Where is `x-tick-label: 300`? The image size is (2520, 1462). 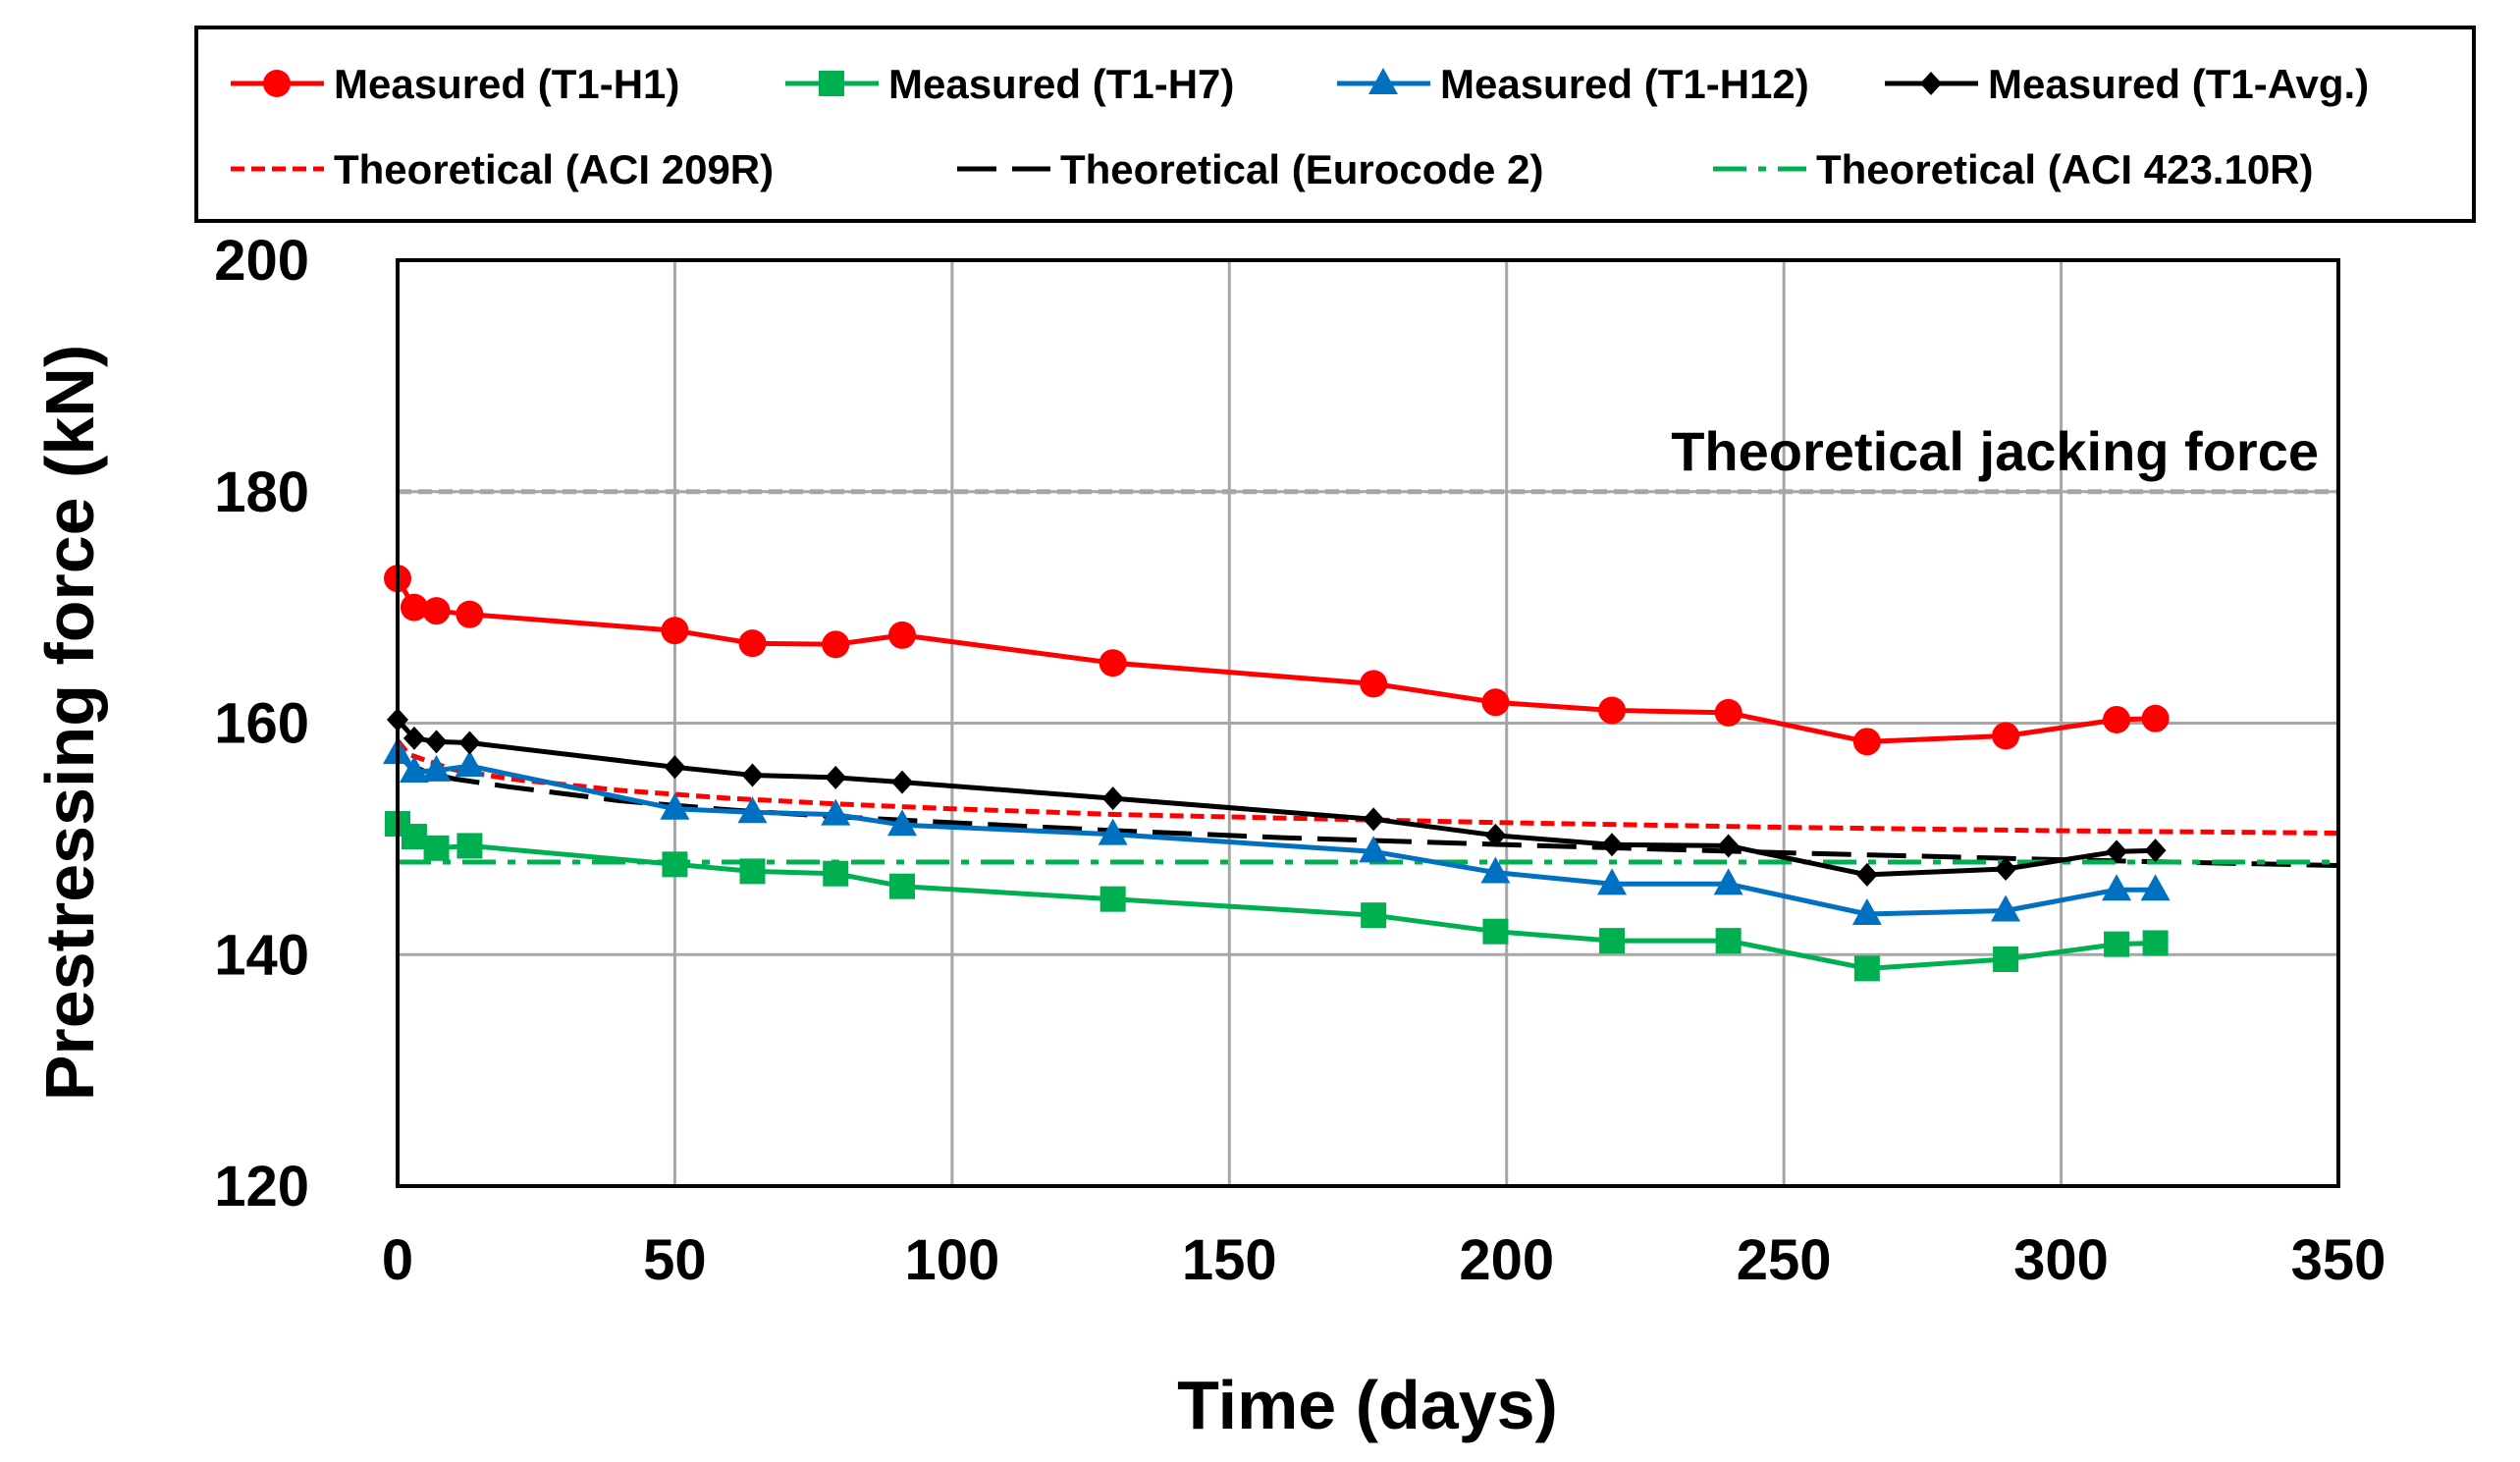 x-tick-label: 300 is located at coordinates (2061, 1260).